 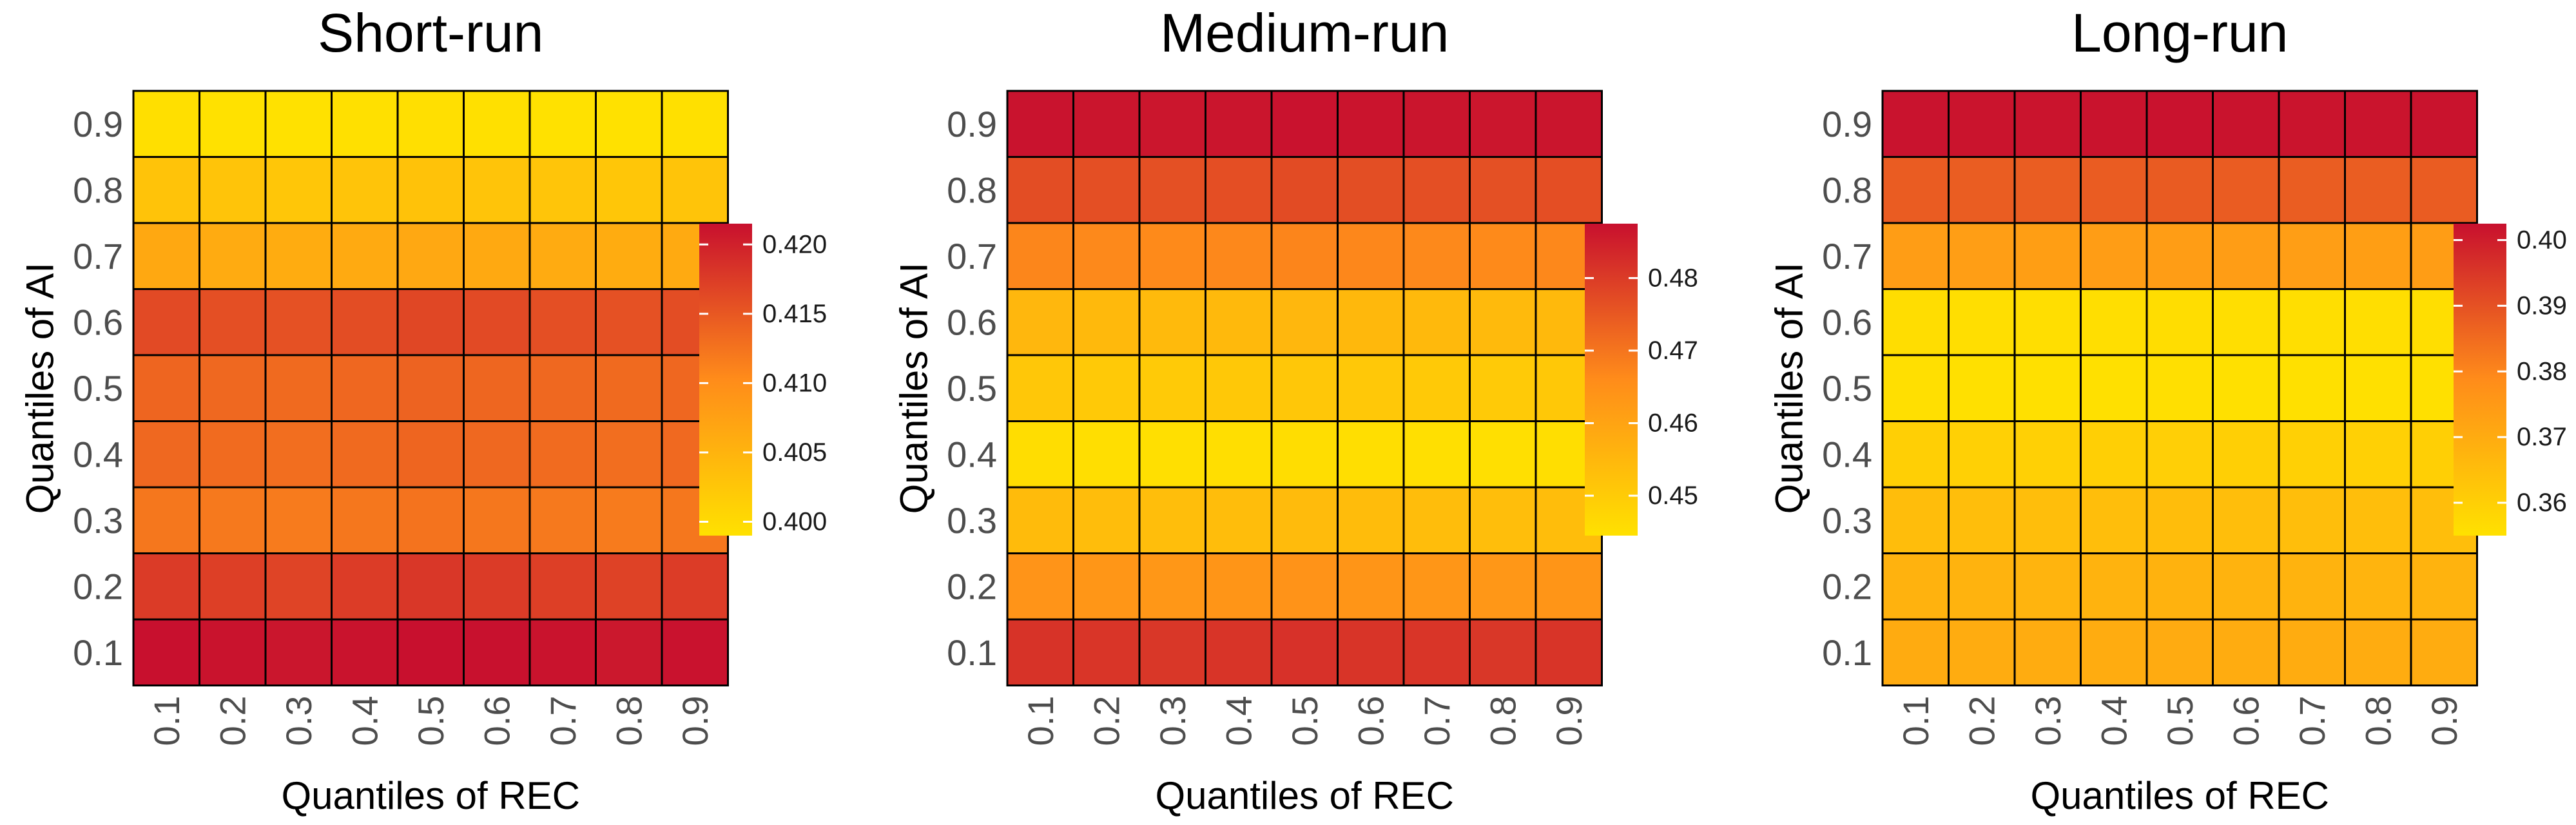 I want to click on legend-tick-label: 0.37, so click(x=2542, y=437).